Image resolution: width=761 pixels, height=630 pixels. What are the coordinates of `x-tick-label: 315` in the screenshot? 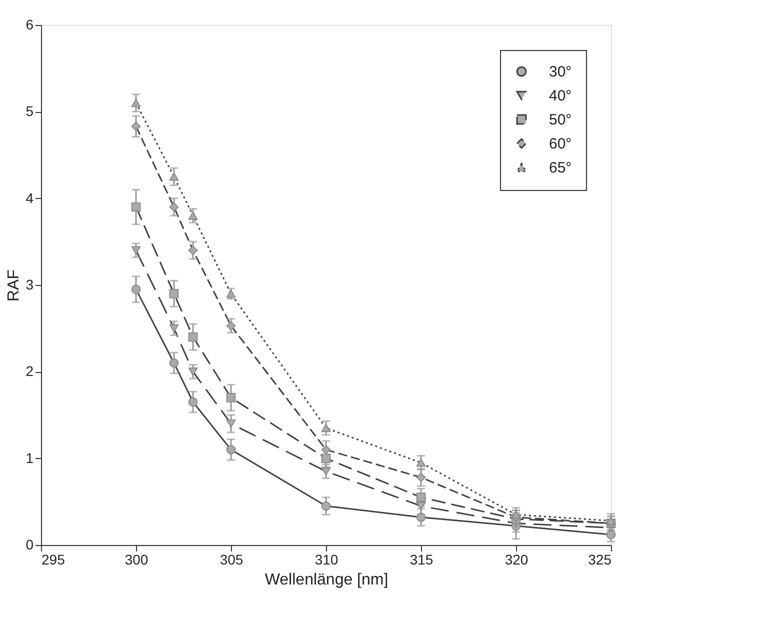 It's located at (422, 560).